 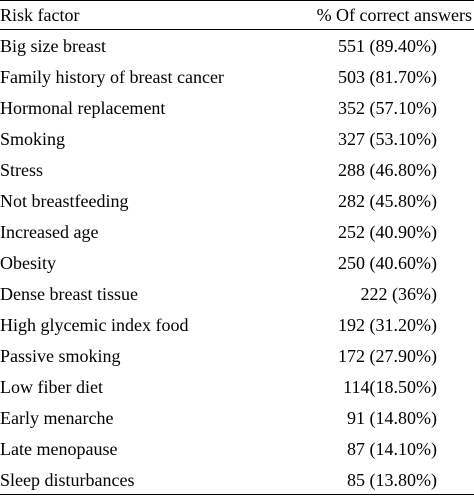 What do you see at coordinates (387, 77) in the screenshot?
I see `correct-answers-cell: 503 (81.70%)` at bounding box center [387, 77].